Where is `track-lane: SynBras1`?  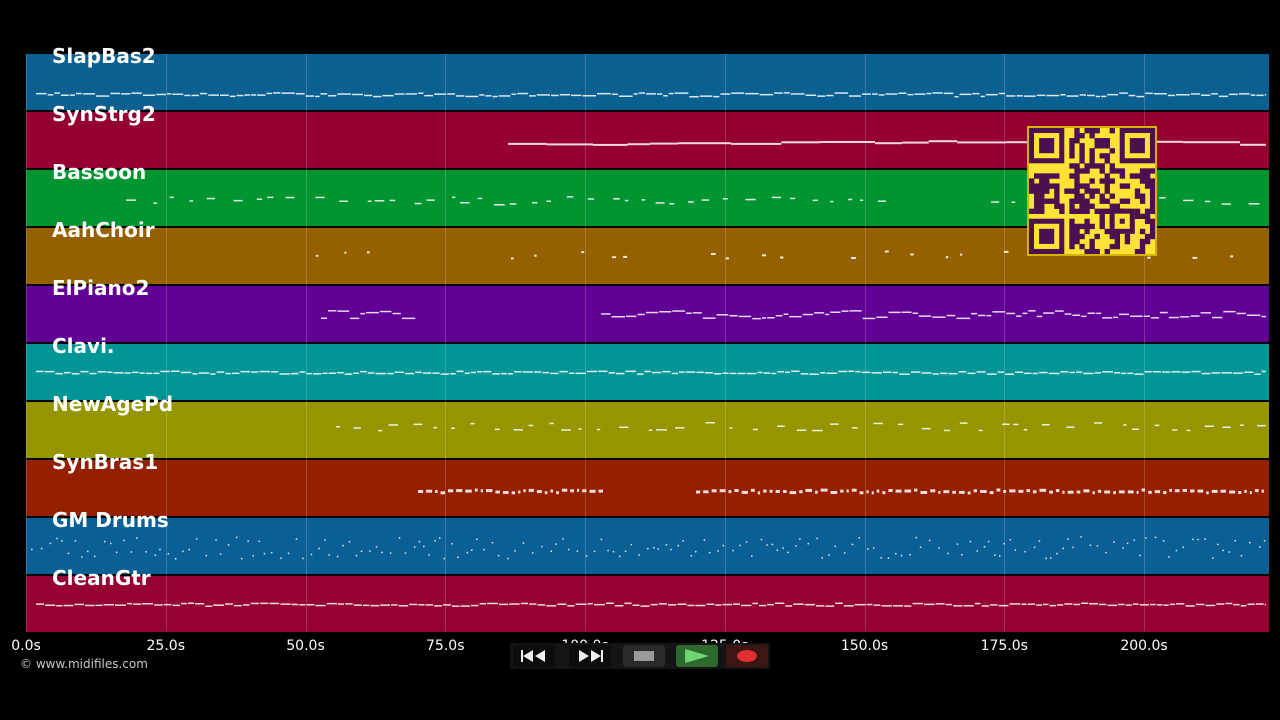
track-lane: SynBras1 is located at coordinates (647, 483).